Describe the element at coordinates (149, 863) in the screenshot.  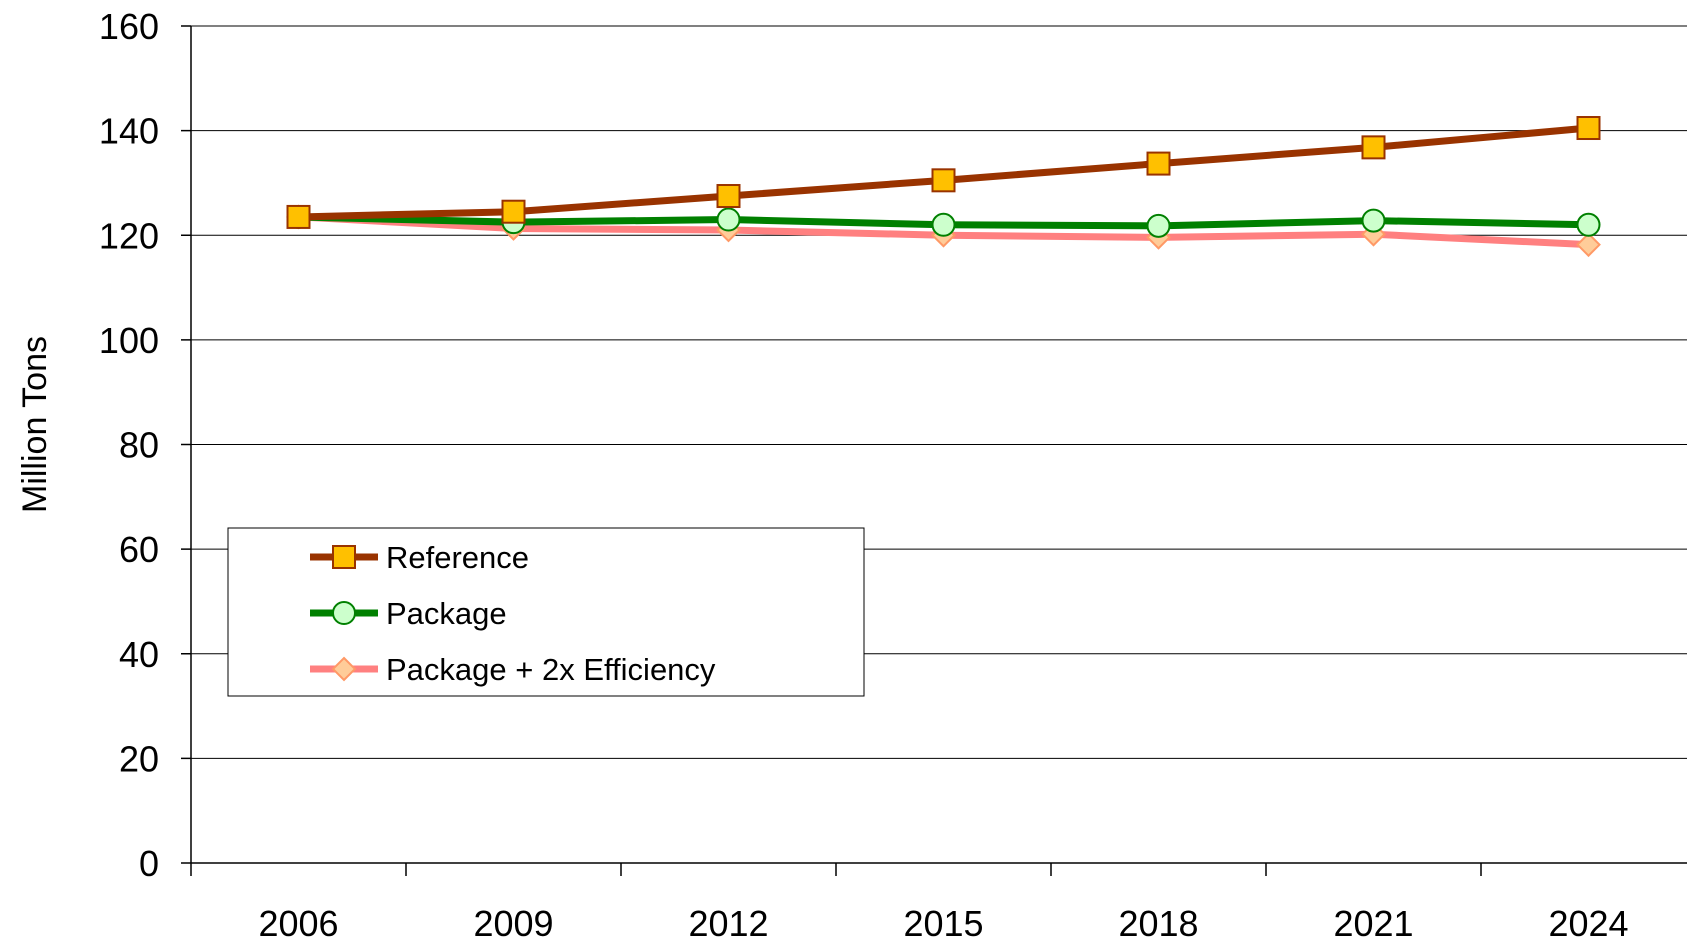
I see `y-tick-label: 0` at that location.